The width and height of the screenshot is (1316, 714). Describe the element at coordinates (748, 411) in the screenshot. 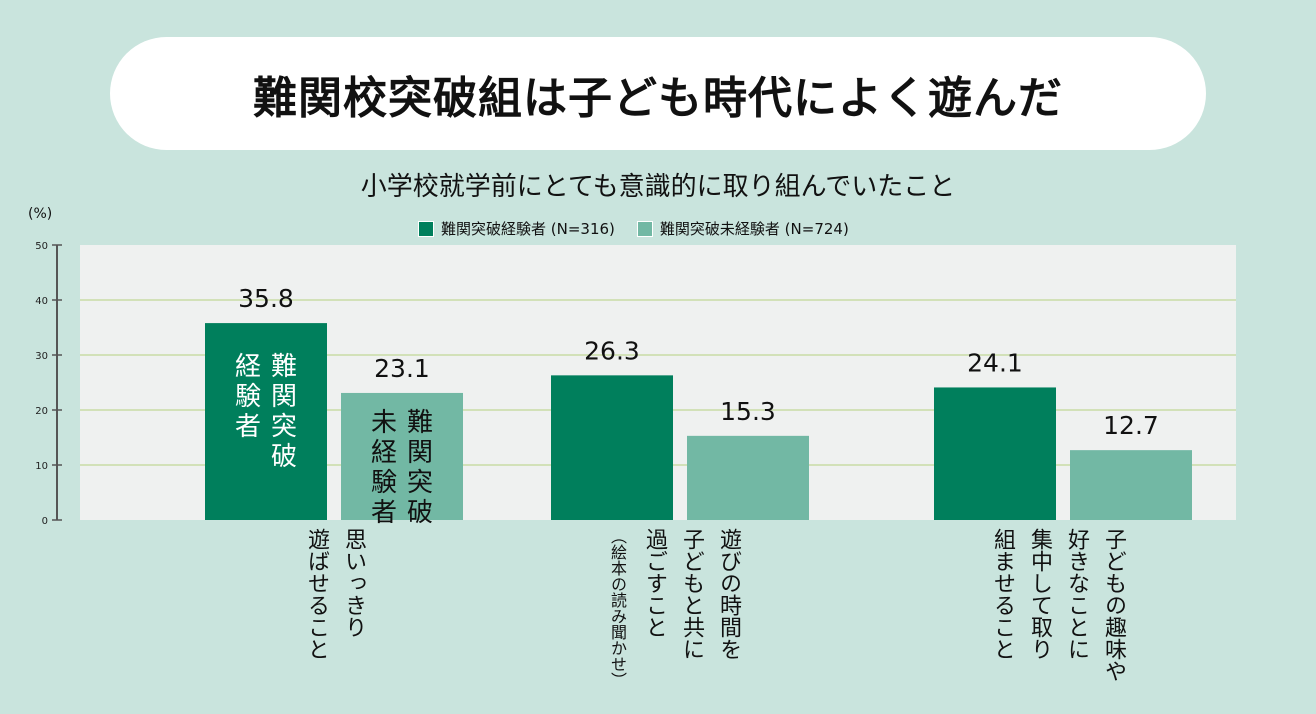

I see `data-label: 15.3` at that location.